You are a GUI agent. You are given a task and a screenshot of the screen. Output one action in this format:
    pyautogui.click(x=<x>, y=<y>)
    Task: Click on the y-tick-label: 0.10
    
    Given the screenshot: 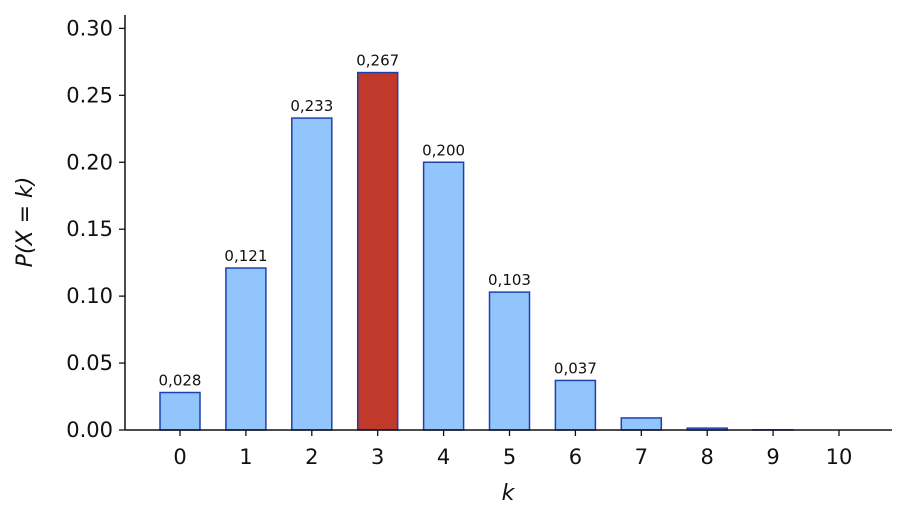 What is the action you would take?
    pyautogui.click(x=89, y=296)
    